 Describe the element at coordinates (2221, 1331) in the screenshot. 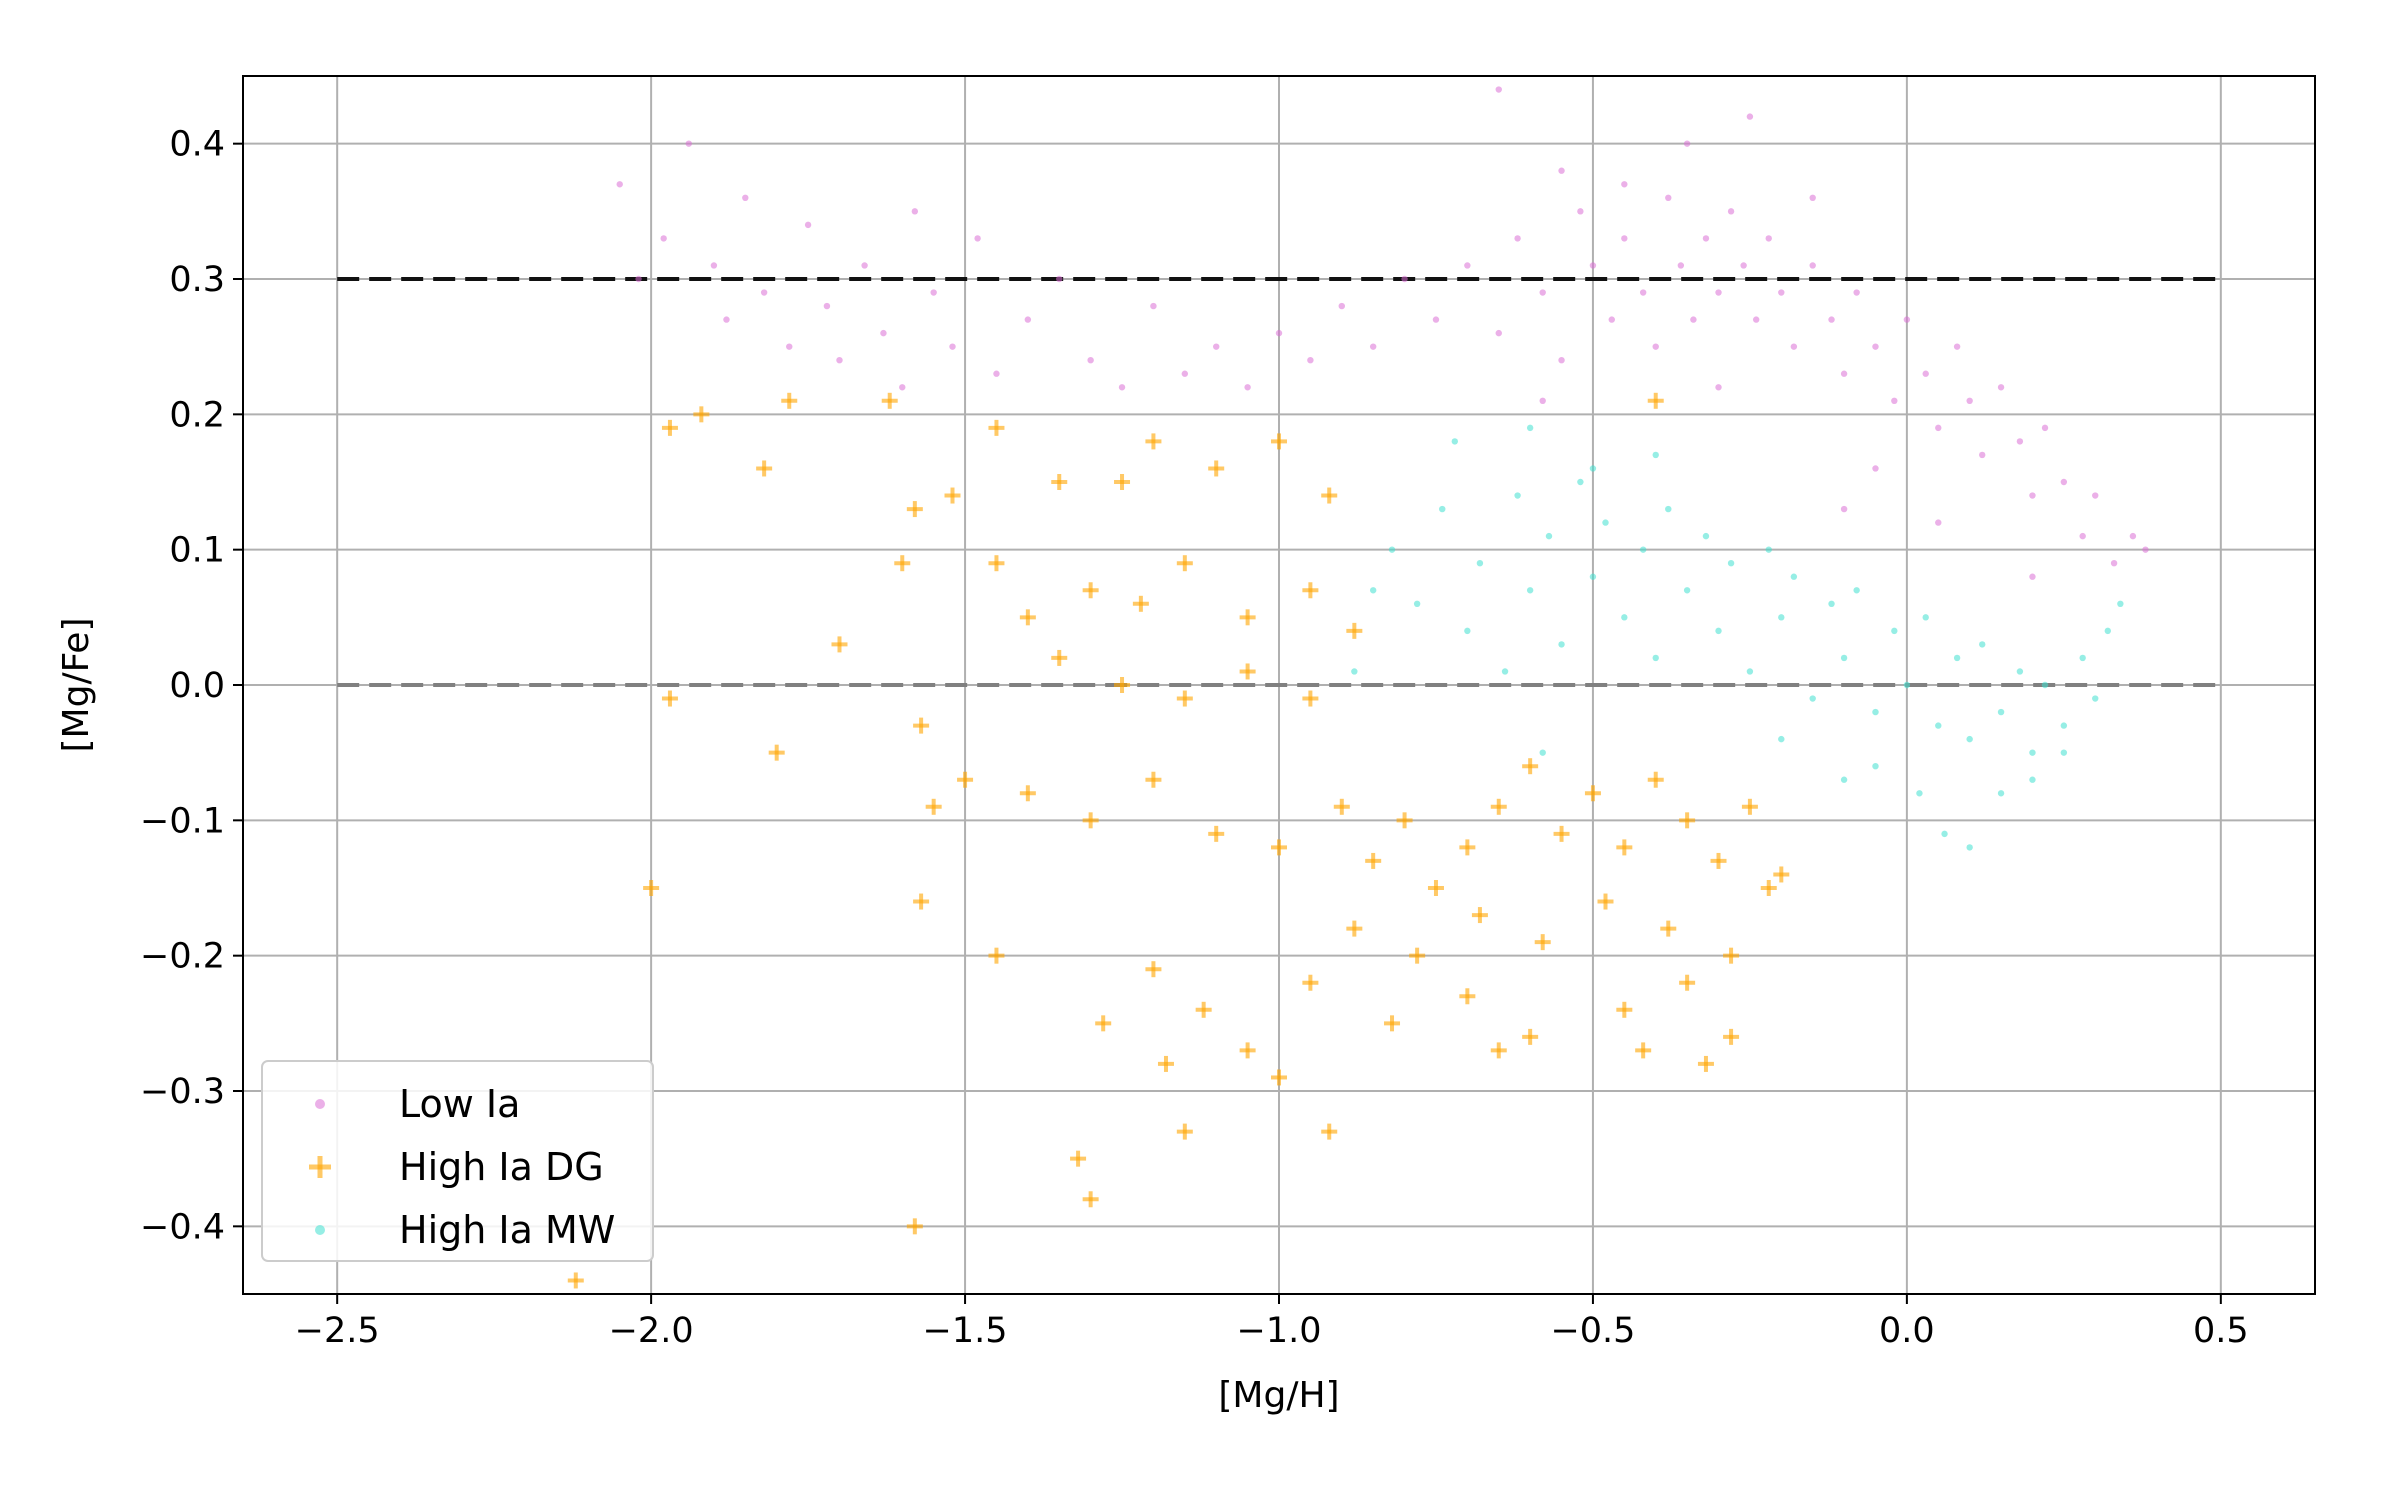

I see `x-tick-label: 0.5` at that location.